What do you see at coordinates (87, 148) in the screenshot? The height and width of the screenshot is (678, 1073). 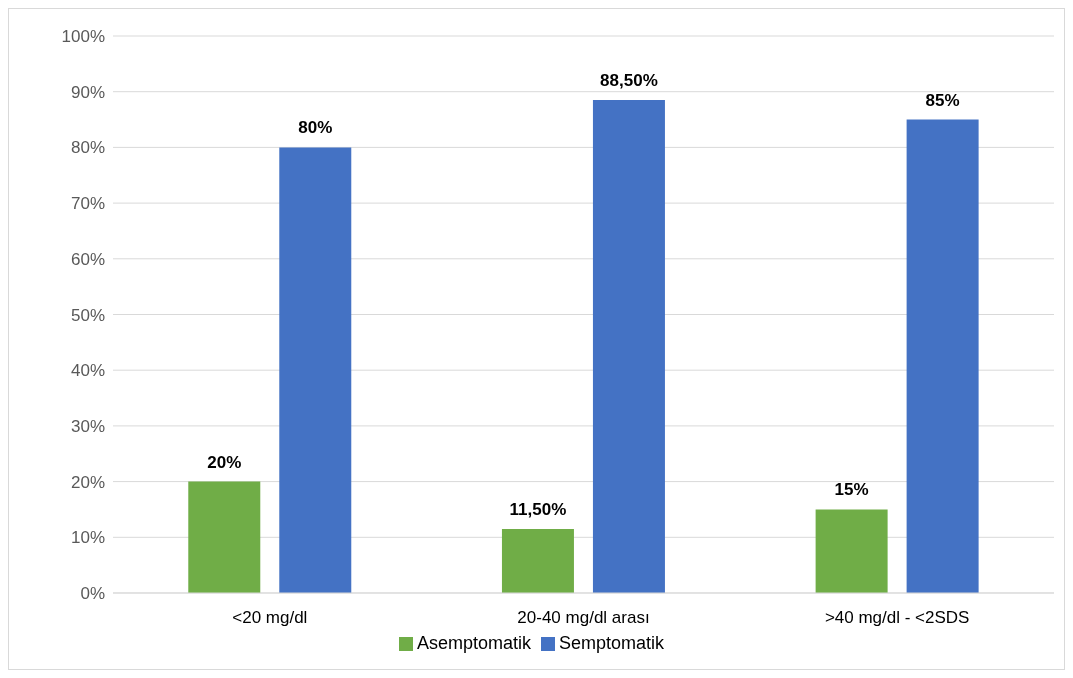 I see `y-tick-label: 80%` at bounding box center [87, 148].